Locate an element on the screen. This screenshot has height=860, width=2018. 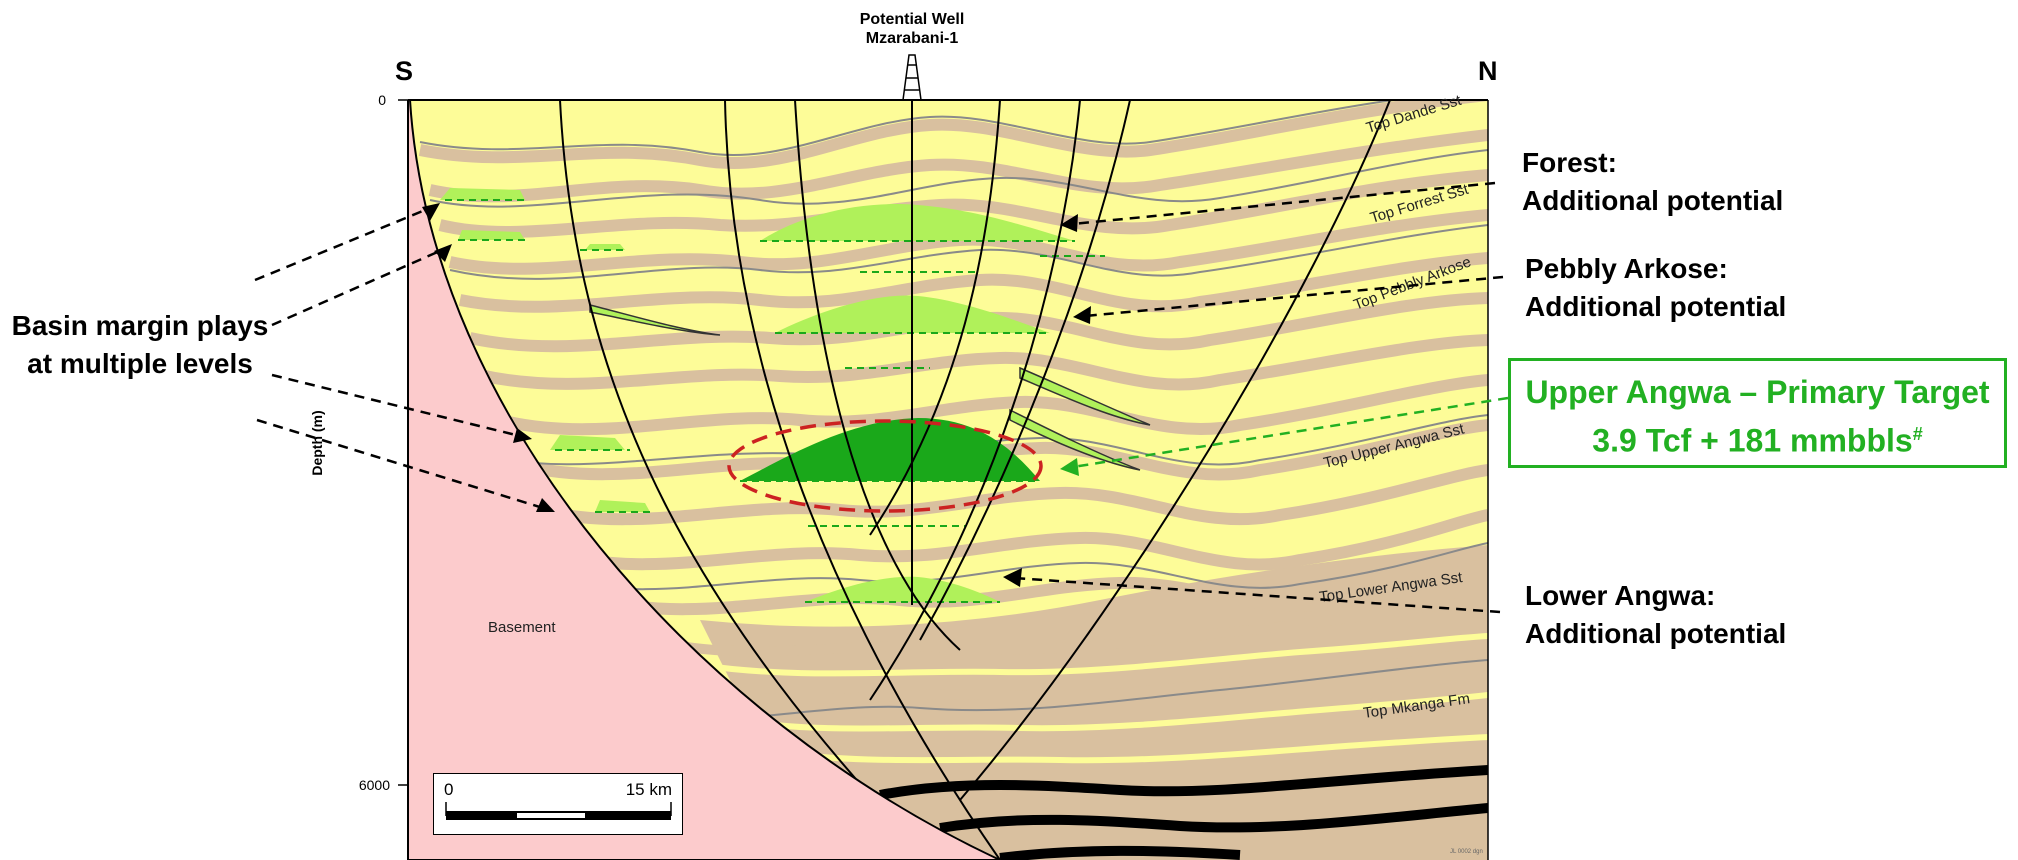
scale-bar-end: 15 km is located at coordinates (648, 789).